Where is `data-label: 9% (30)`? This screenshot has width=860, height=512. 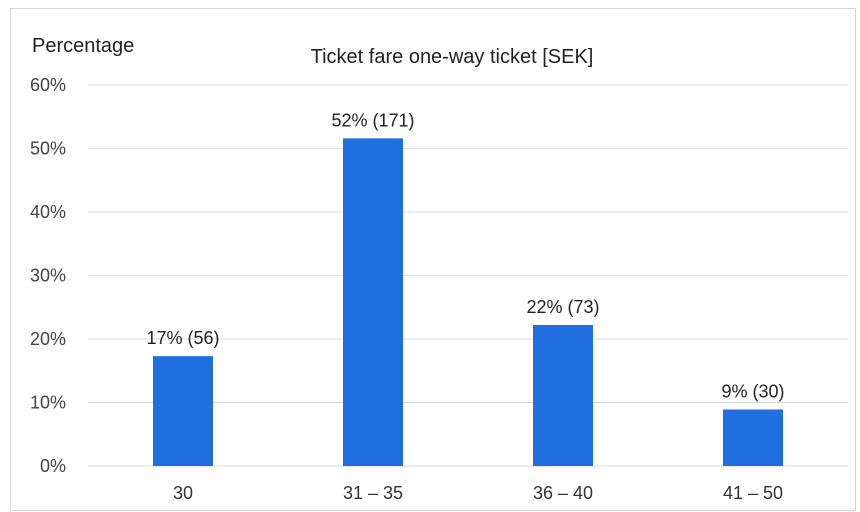
data-label: 9% (30) is located at coordinates (752, 391).